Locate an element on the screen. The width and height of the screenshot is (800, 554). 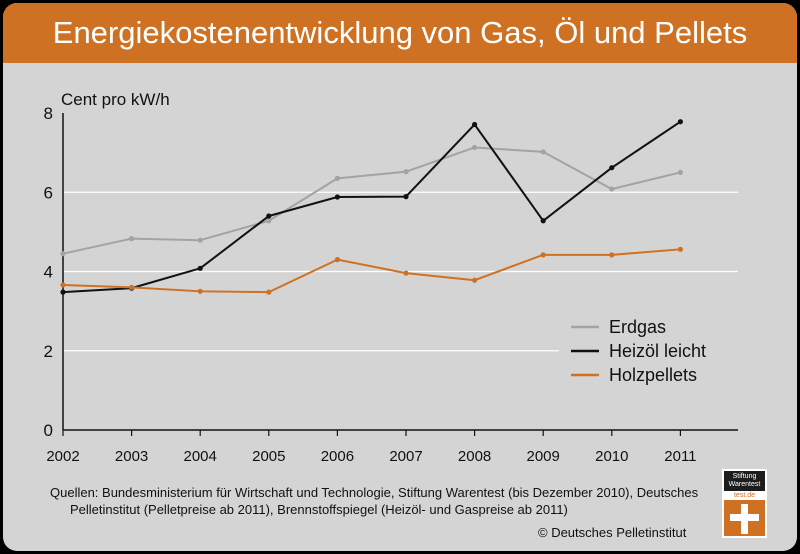
y-axis-label: Cent pro kW/h is located at coordinates (115, 99).